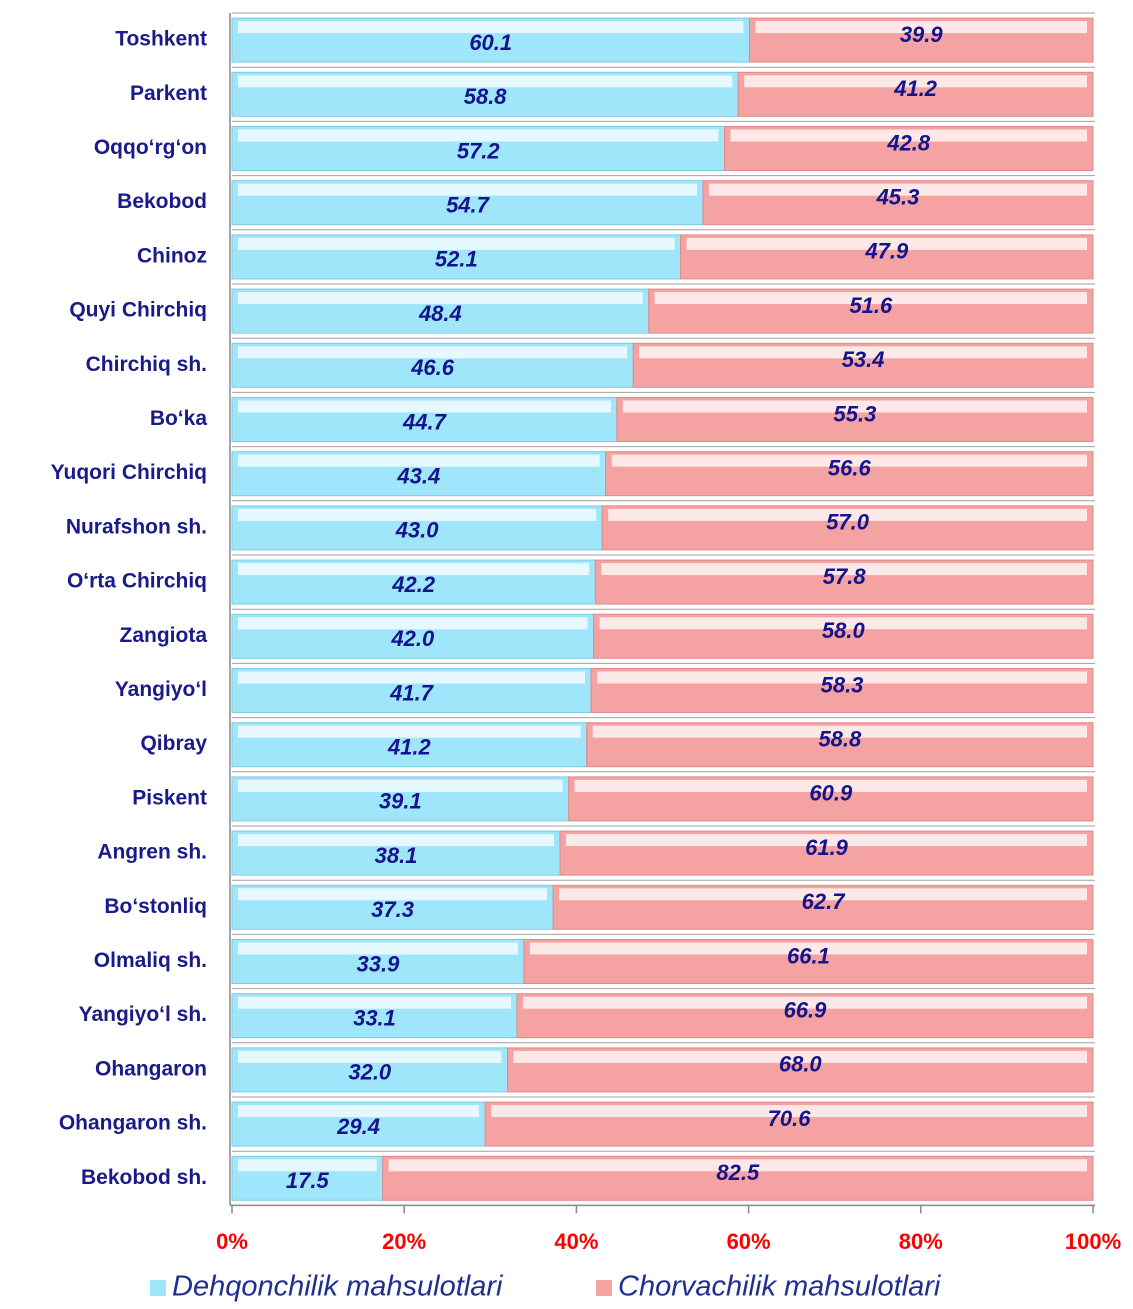 The height and width of the screenshot is (1309, 1133). What do you see at coordinates (152, 852) in the screenshot?
I see `category-label: Angren sh.` at bounding box center [152, 852].